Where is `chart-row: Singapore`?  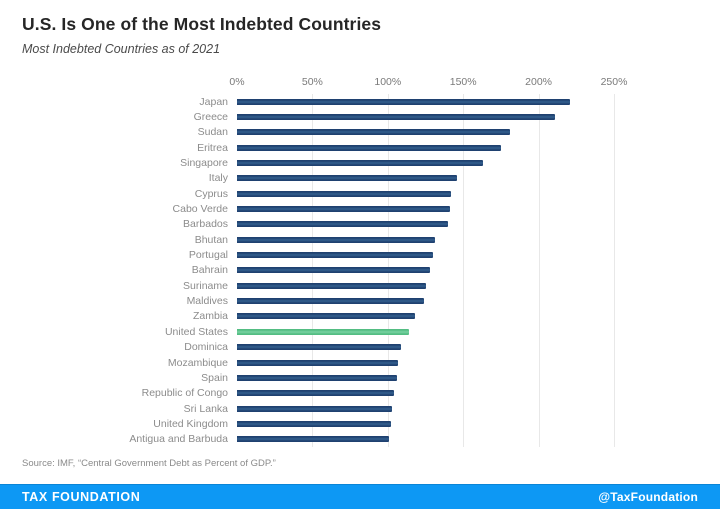 chart-row: Singapore is located at coordinates (317, 162).